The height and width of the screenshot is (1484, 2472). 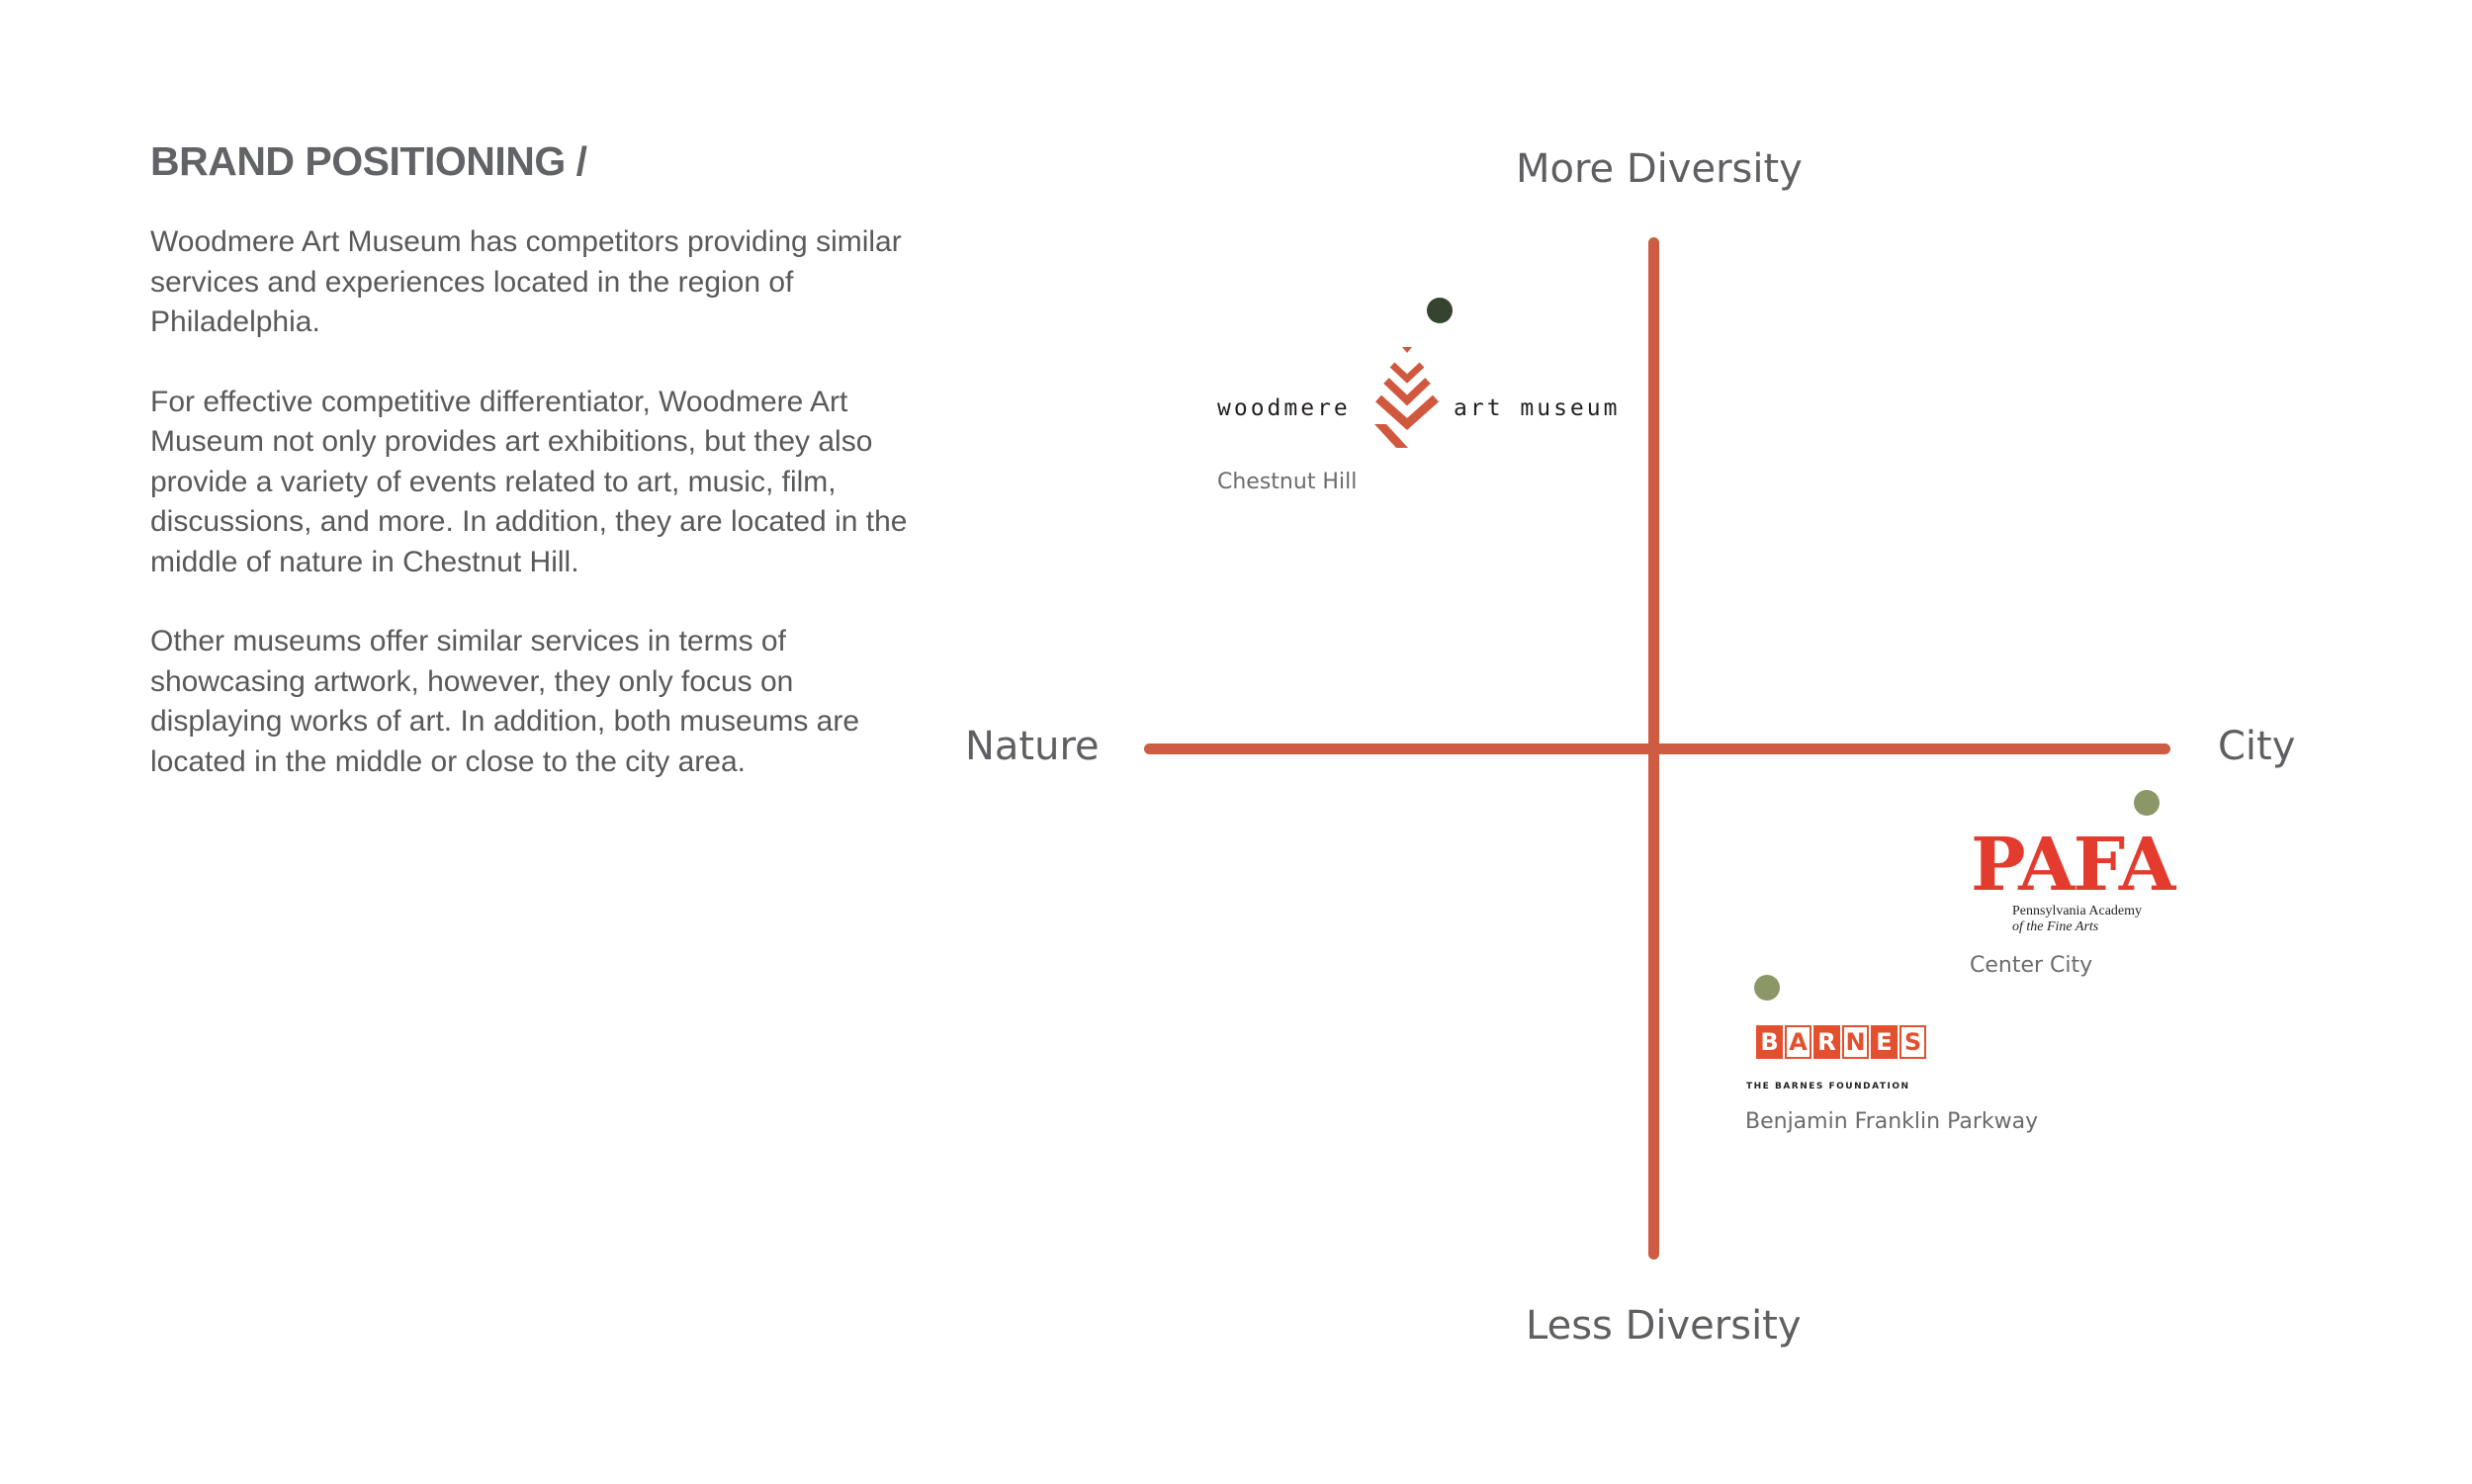 I want to click on barnes-logo-letters: B A R N E S, so click(x=1841, y=1042).